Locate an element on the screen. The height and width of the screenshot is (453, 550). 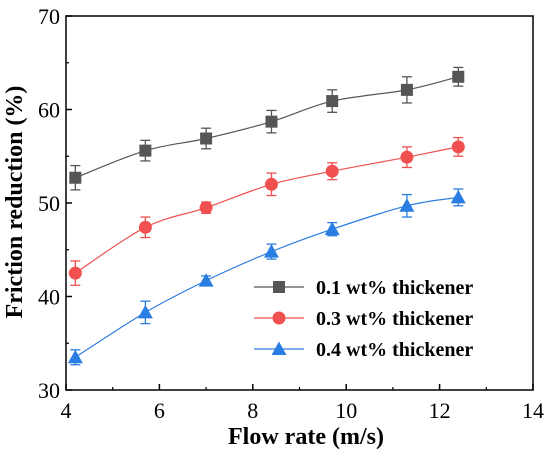
legend-label: 0.4 wt% thickener is located at coordinates (394, 350).